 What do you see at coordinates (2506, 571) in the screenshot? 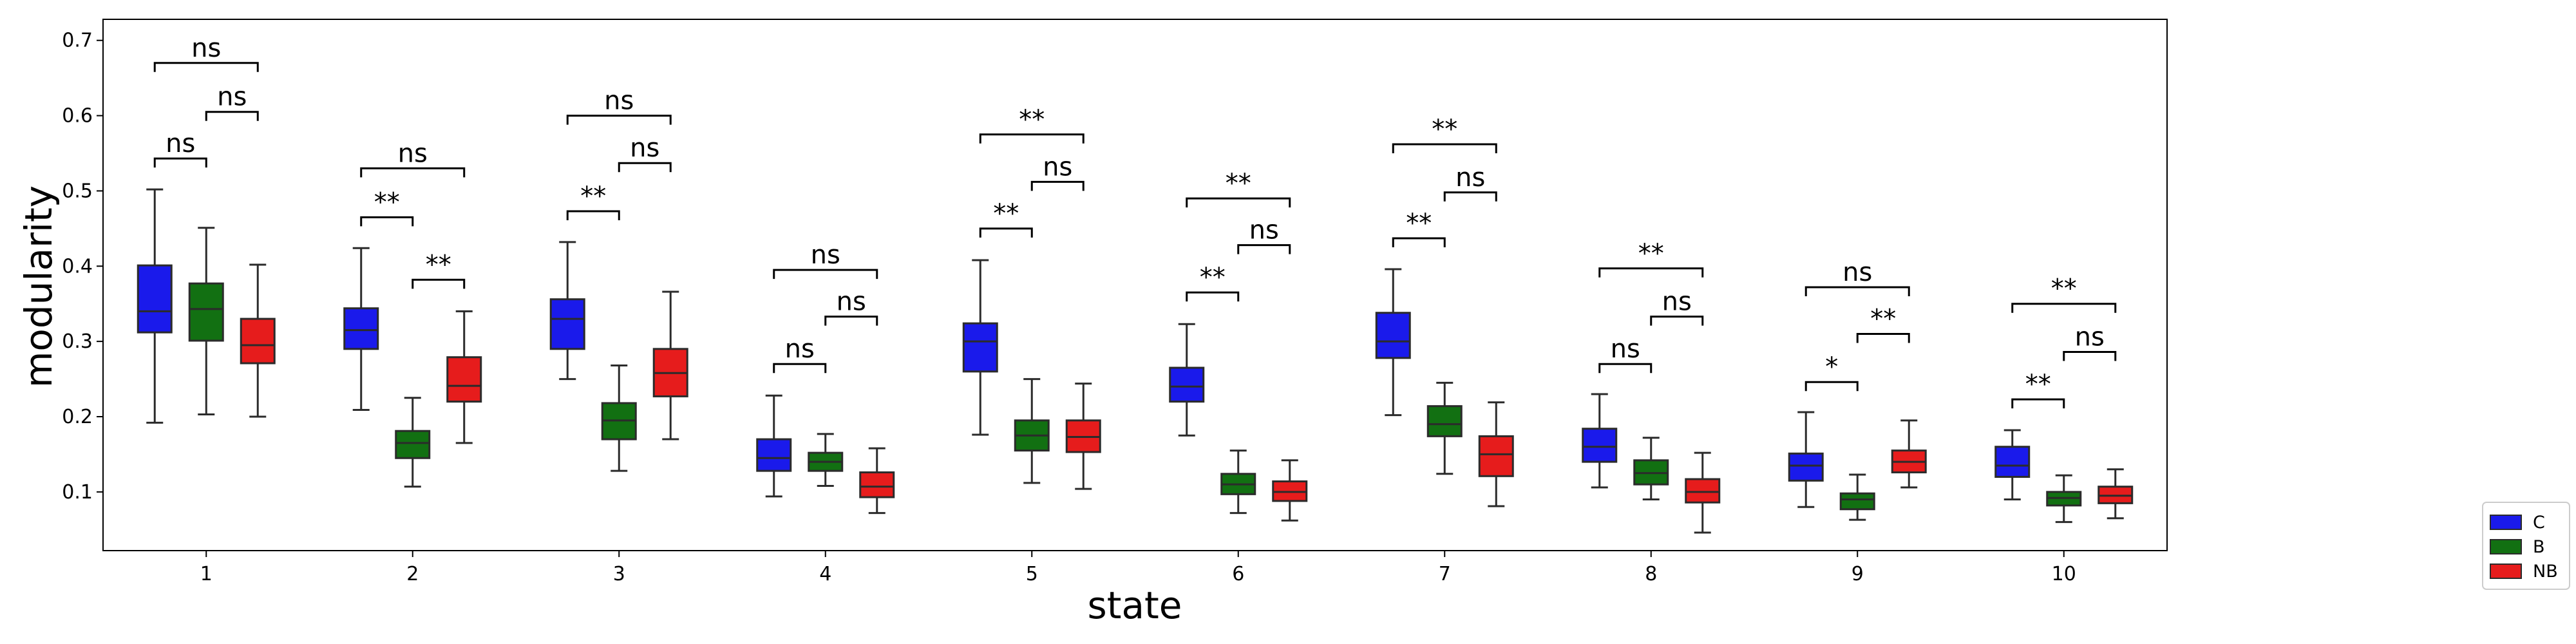
I see `legend-swatch-NB` at bounding box center [2506, 571].